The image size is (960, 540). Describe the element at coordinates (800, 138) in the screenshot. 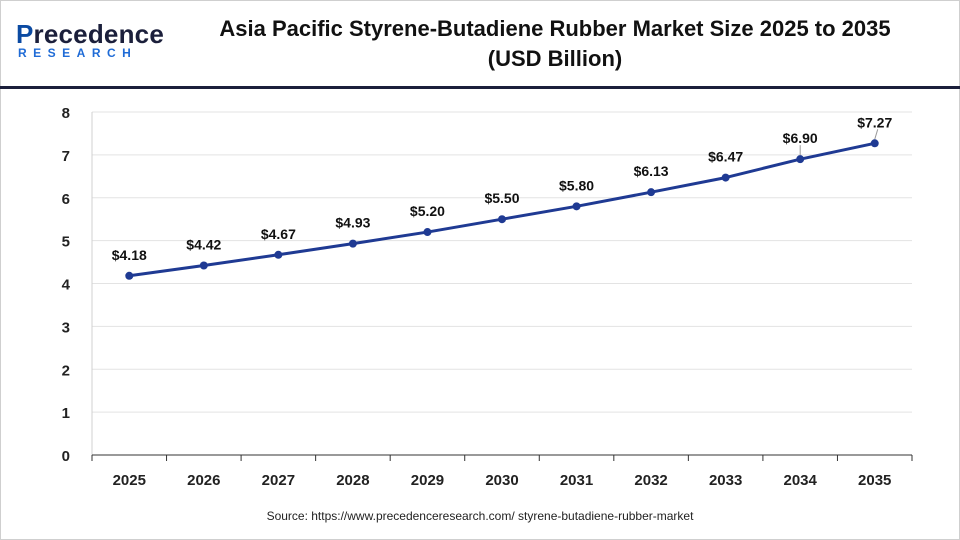

I see `data-label: $6.90` at that location.